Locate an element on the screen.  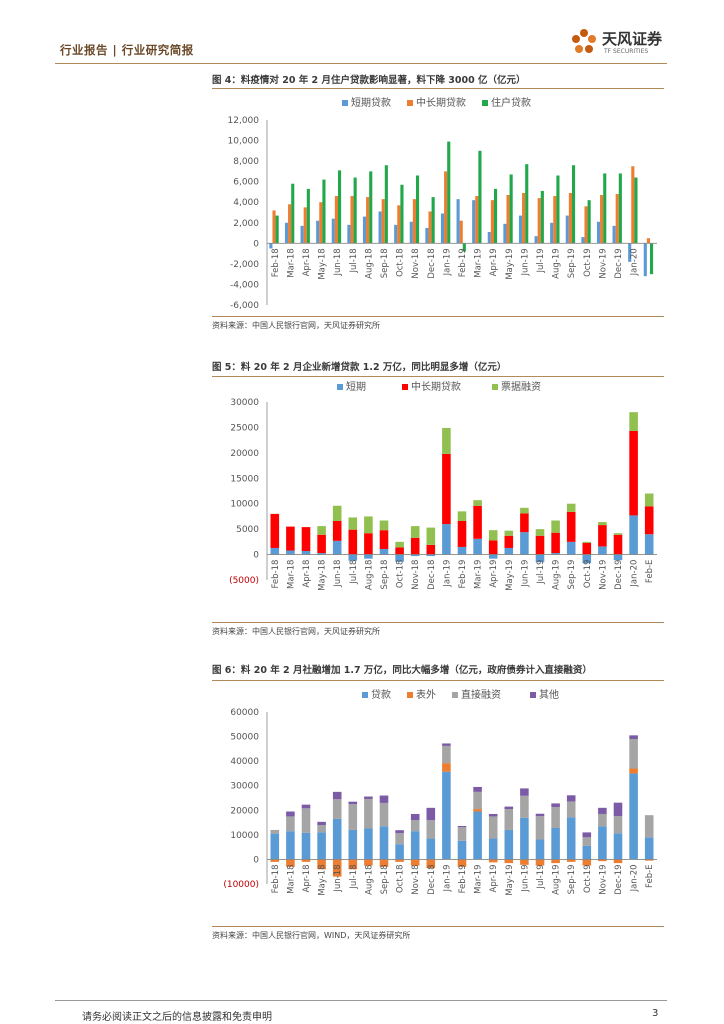
figure-5-title: 图 5：料 20 年 2 月企业新增贷款 1.2 万亿，同比明显多增（亿元） is located at coordinates (359, 367).